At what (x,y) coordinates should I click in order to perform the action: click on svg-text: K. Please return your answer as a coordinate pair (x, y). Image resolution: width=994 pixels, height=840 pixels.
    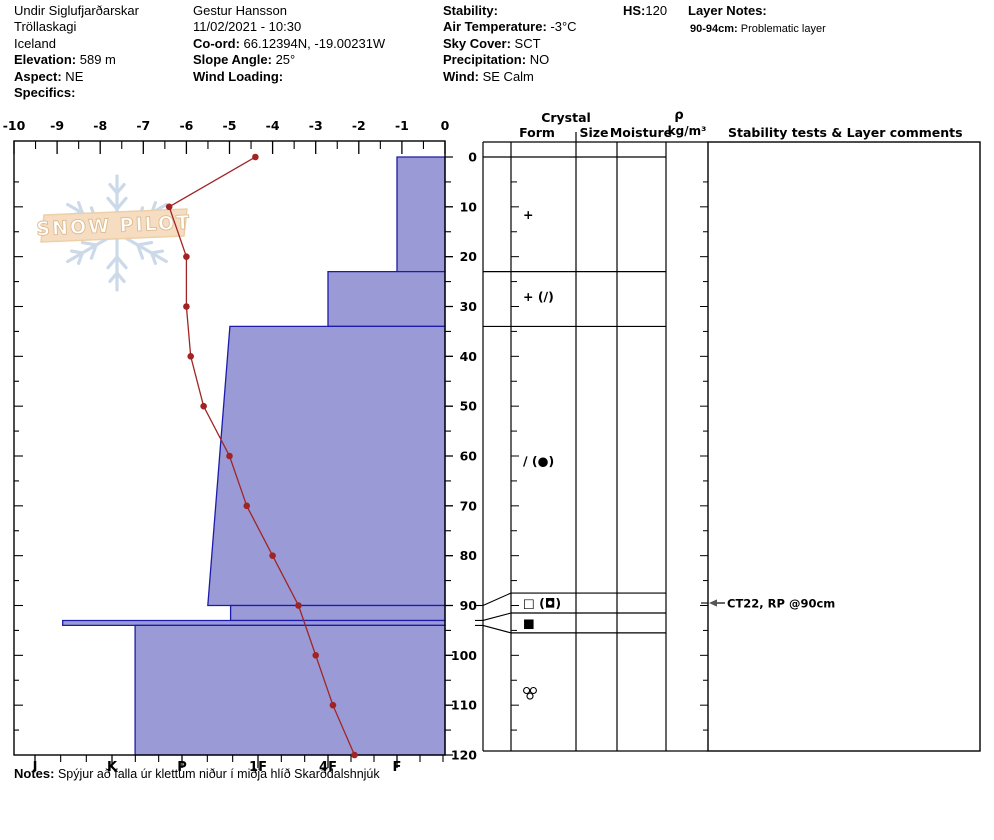
    Looking at the image, I should click on (112, 767).